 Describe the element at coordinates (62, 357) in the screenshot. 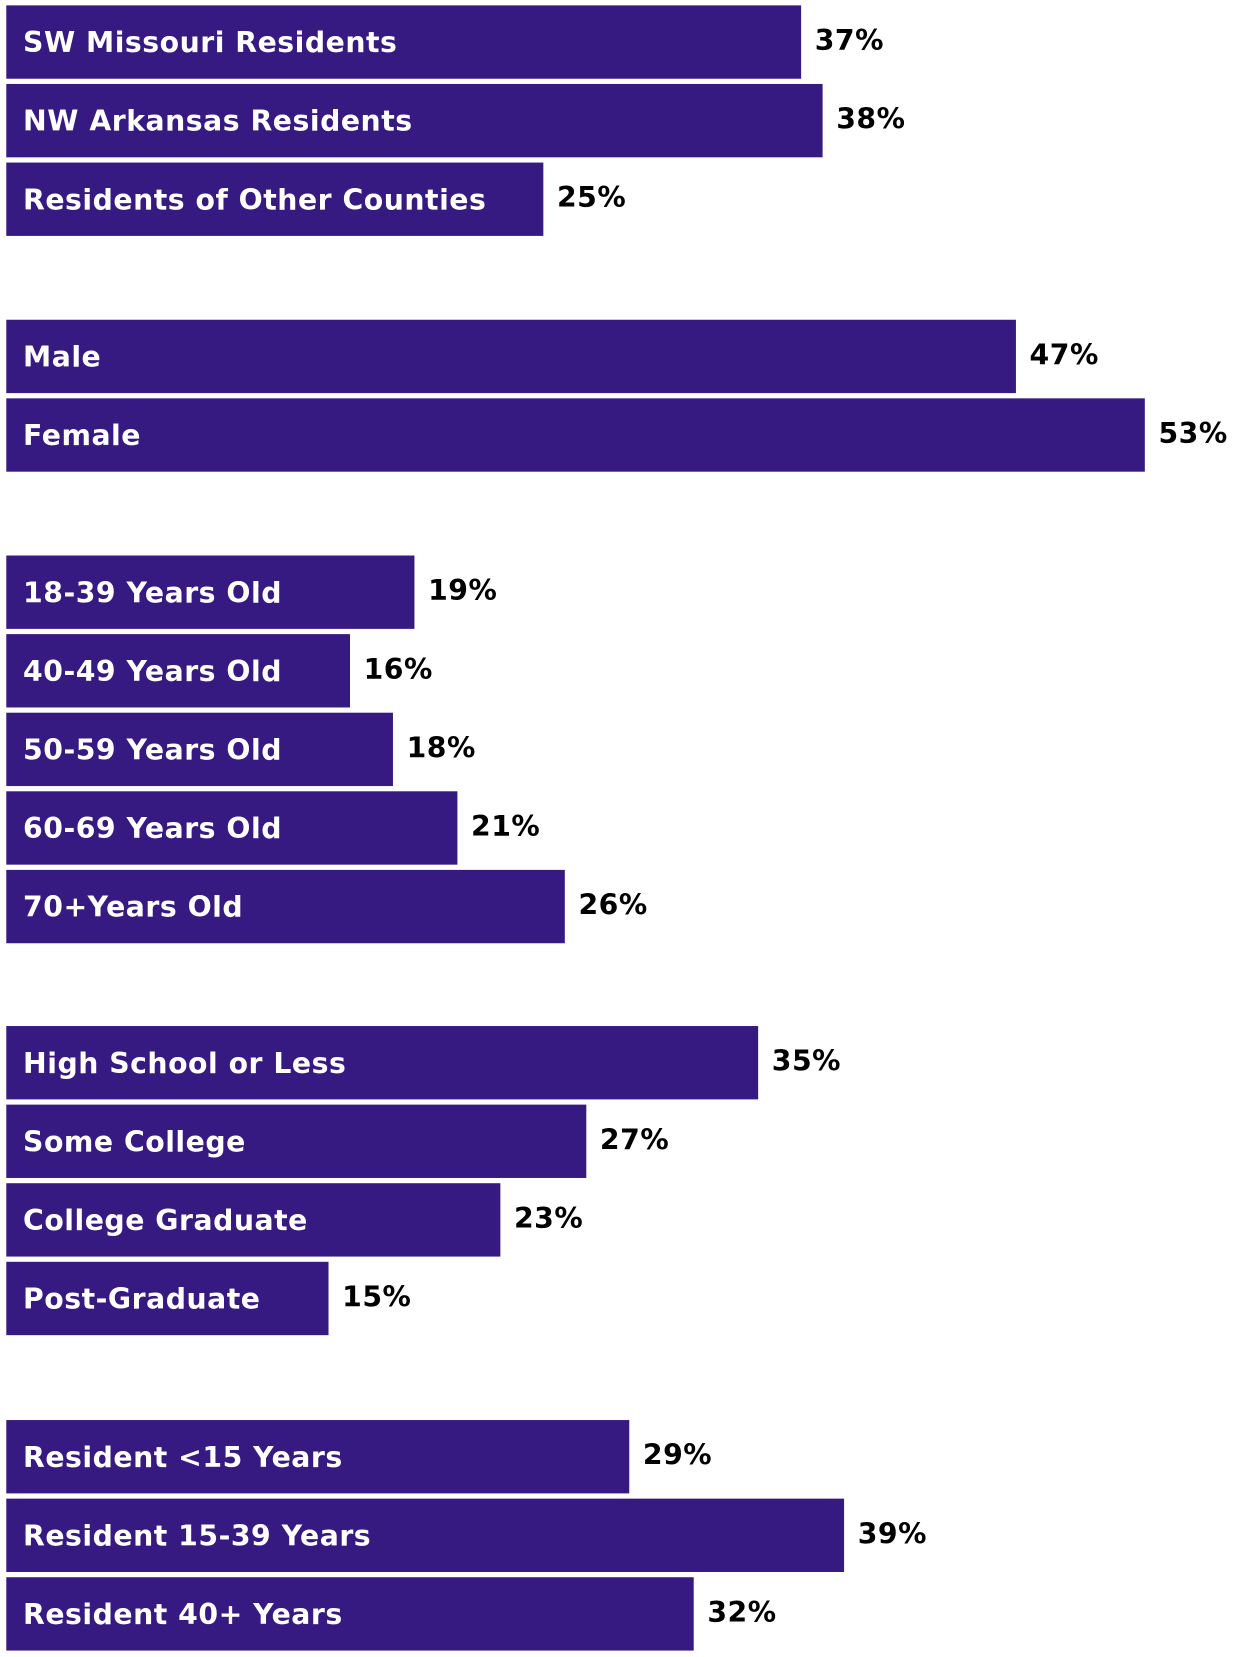

I see `bar-category-label: Male` at that location.